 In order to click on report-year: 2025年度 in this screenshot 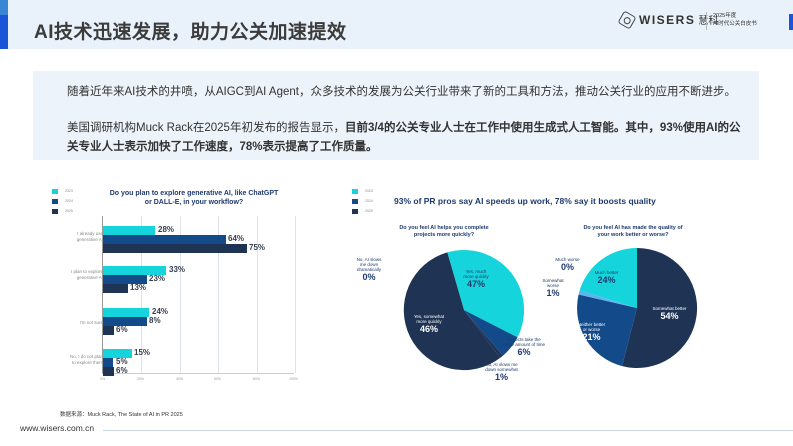, I will do `click(725, 16)`.